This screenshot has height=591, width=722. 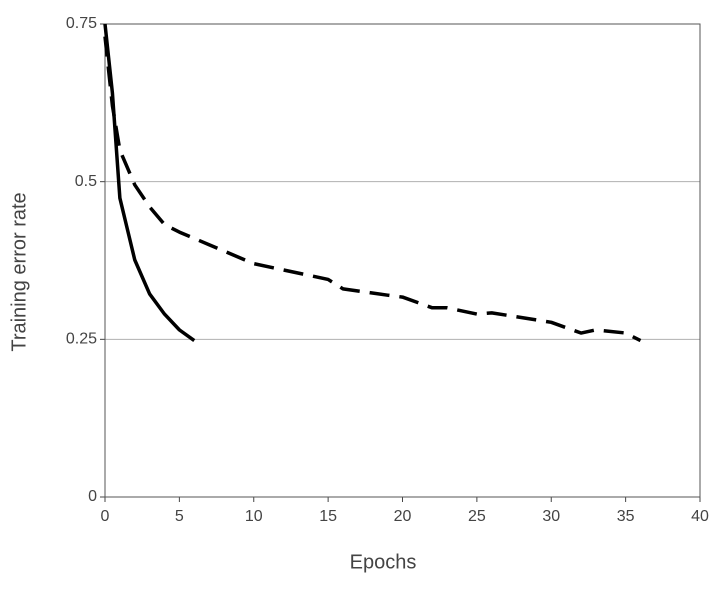 I want to click on x-tick-label: 0, so click(x=105, y=516).